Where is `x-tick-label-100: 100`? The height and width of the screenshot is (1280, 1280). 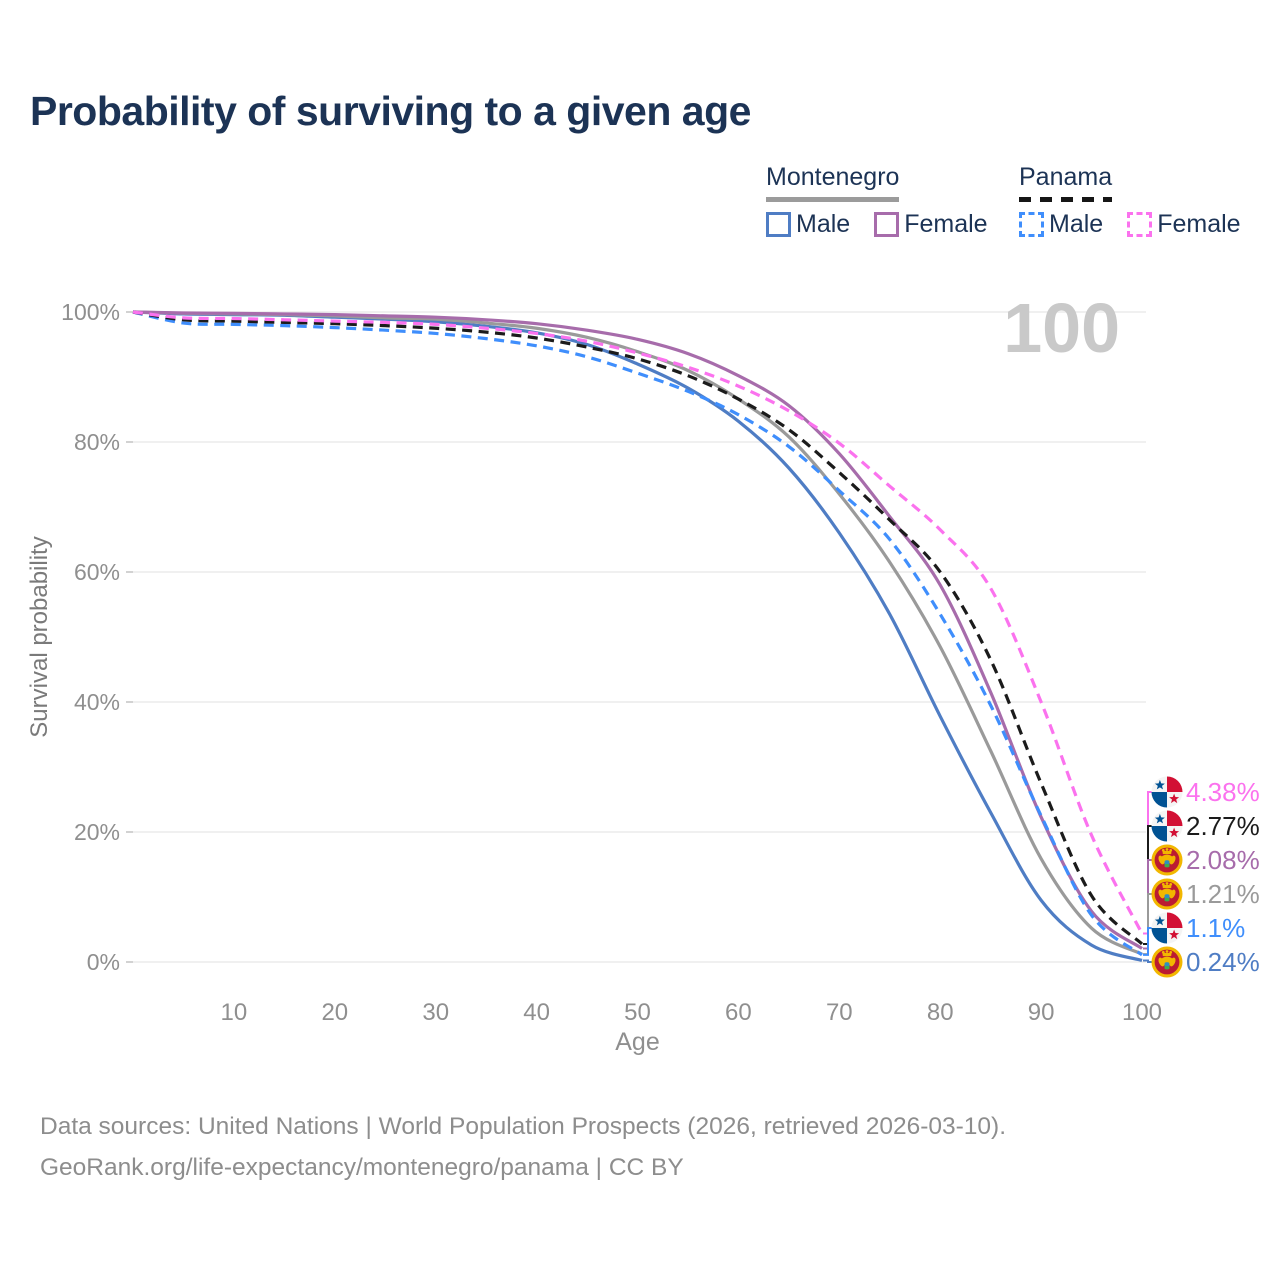 x-tick-label-100: 100 is located at coordinates (1142, 1012).